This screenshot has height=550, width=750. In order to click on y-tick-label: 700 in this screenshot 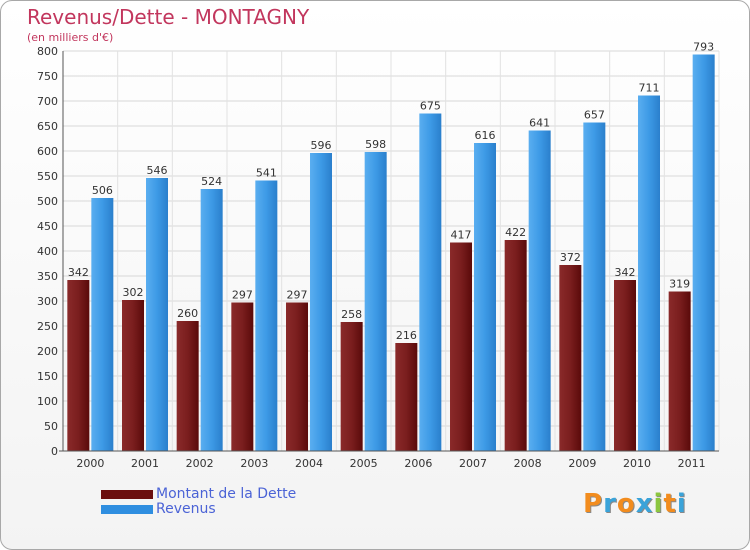, I will do `click(47, 101)`.